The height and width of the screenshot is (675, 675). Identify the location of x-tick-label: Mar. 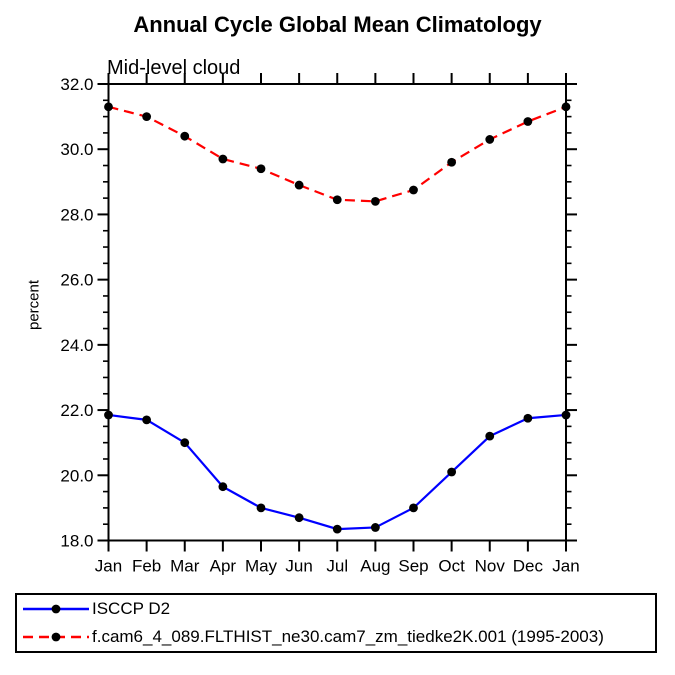
(185, 566).